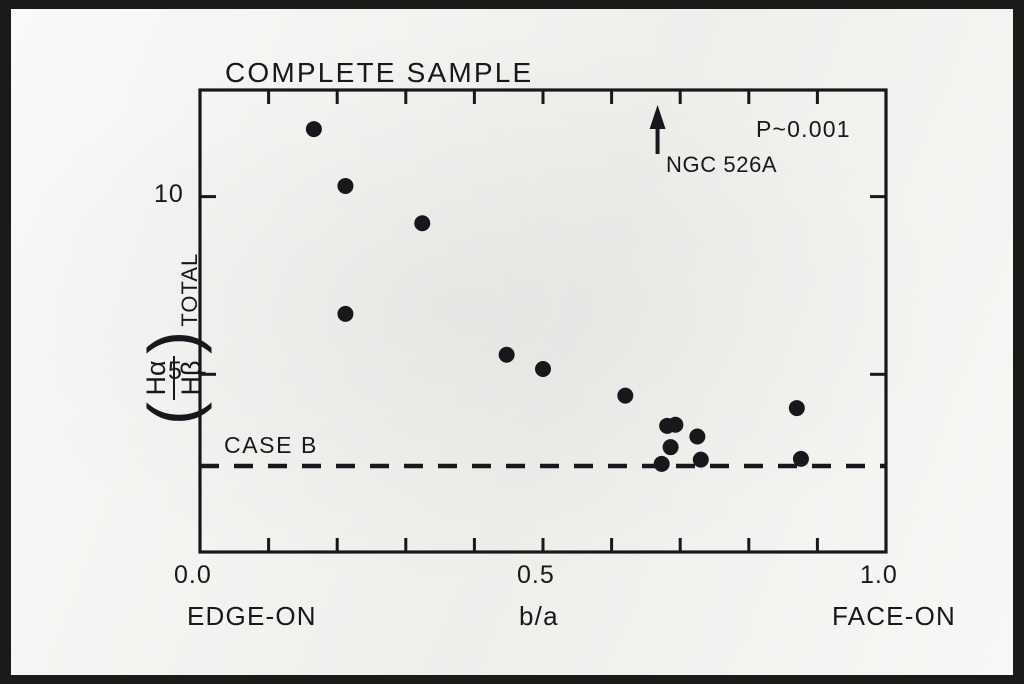 Image resolution: width=1024 pixels, height=684 pixels. What do you see at coordinates (252, 616) in the screenshot?
I see `axis-caption-edge-on: EDGE-ON` at bounding box center [252, 616].